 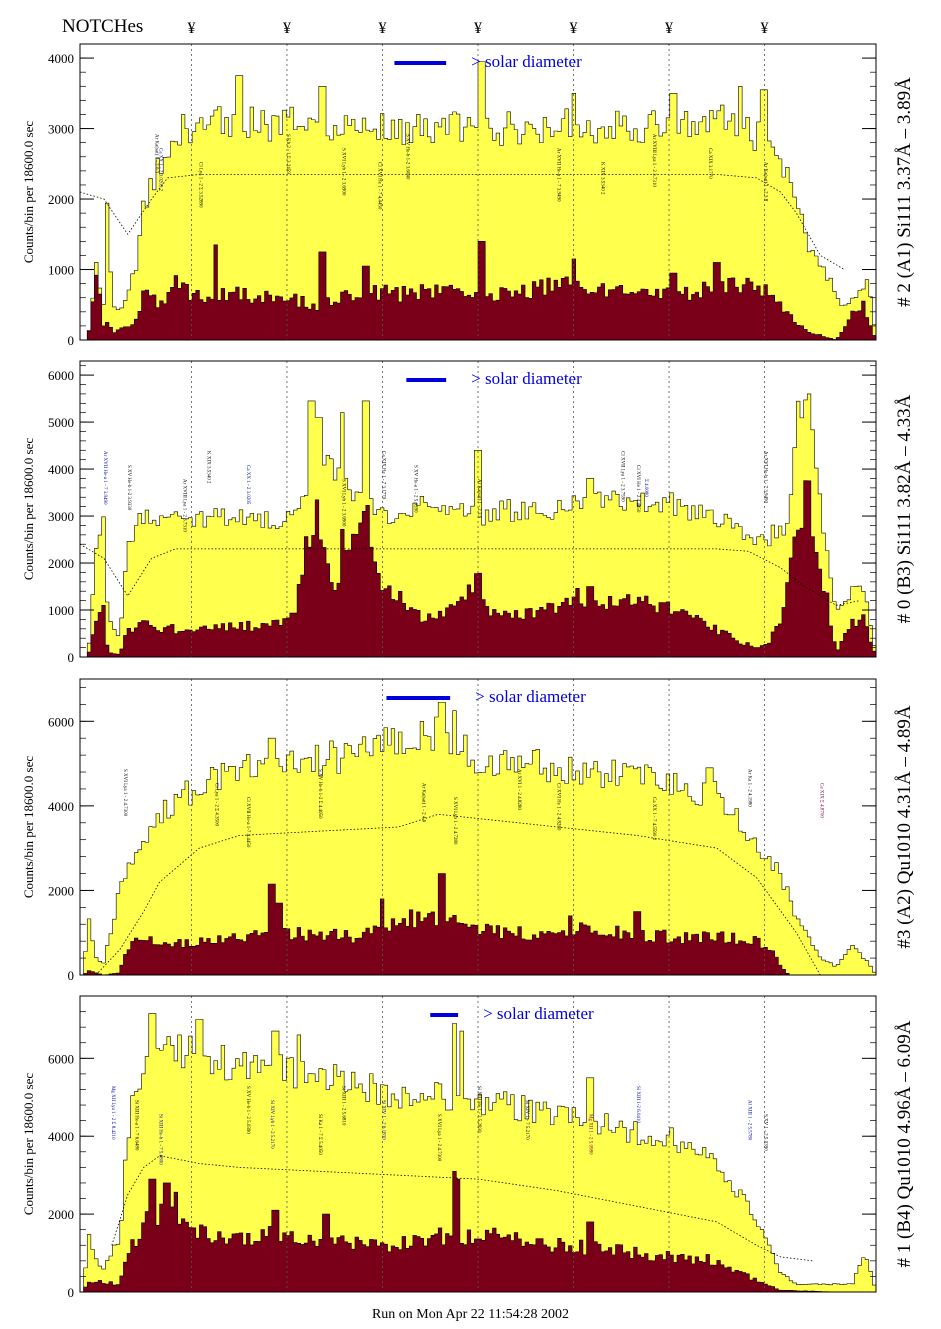 What do you see at coordinates (287, 28) in the screenshot?
I see `notch-marker-2: ¥` at bounding box center [287, 28].